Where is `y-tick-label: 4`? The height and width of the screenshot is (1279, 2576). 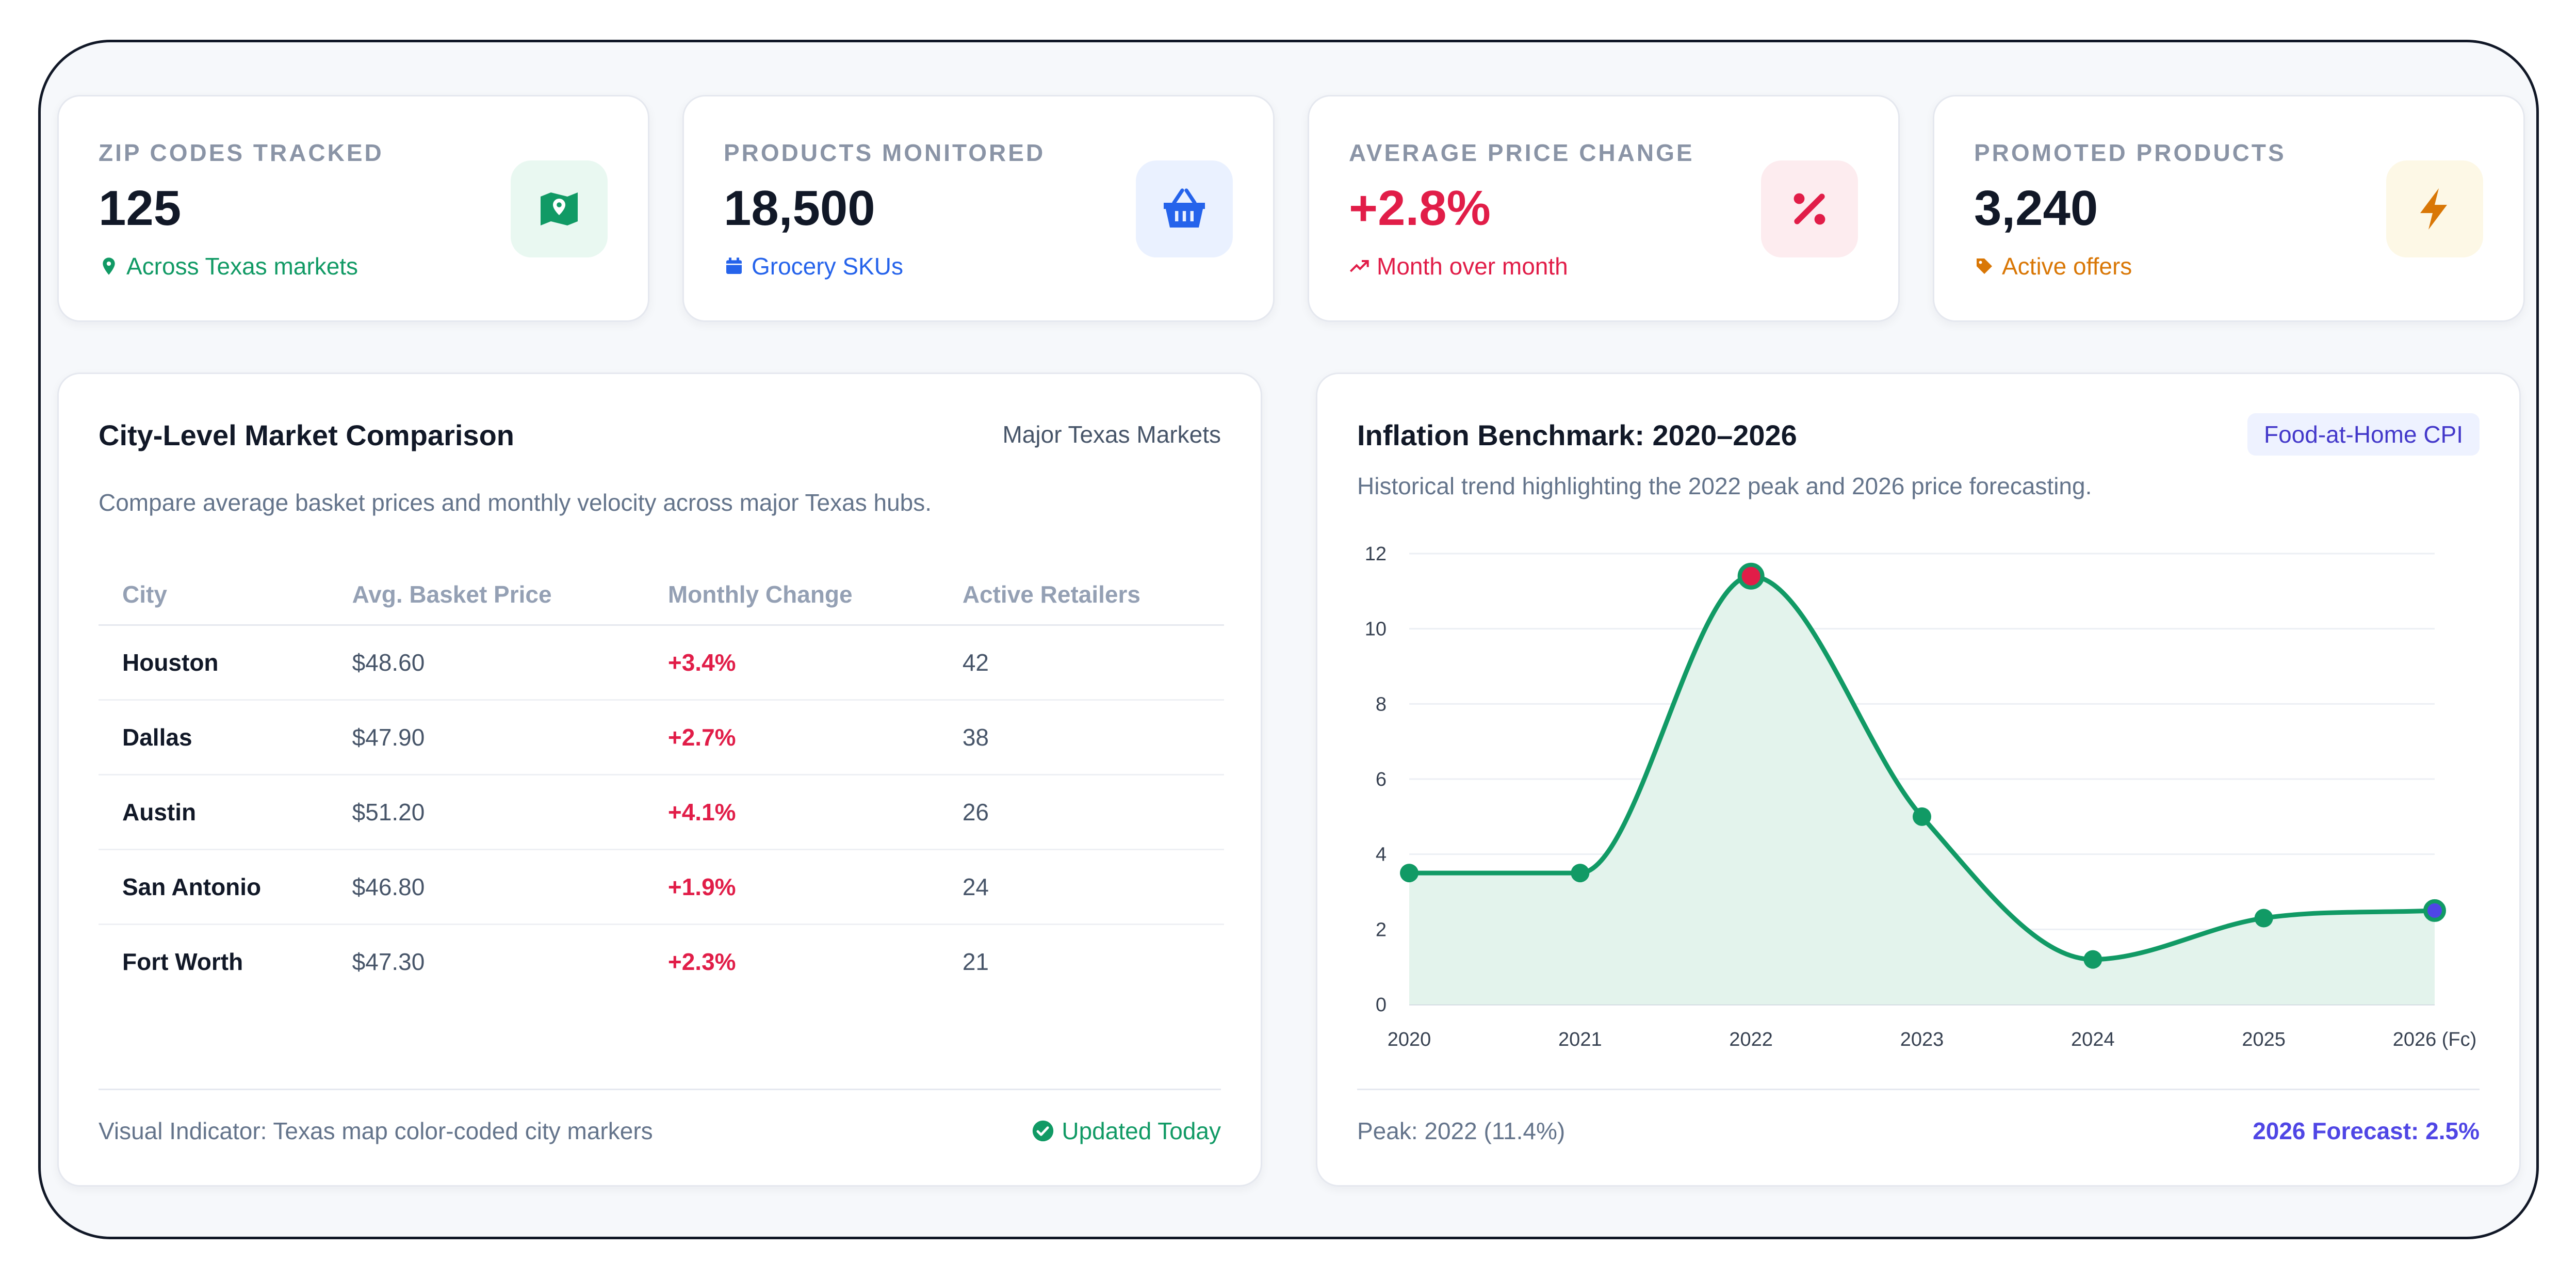 y-tick-label: 4 is located at coordinates (1382, 855).